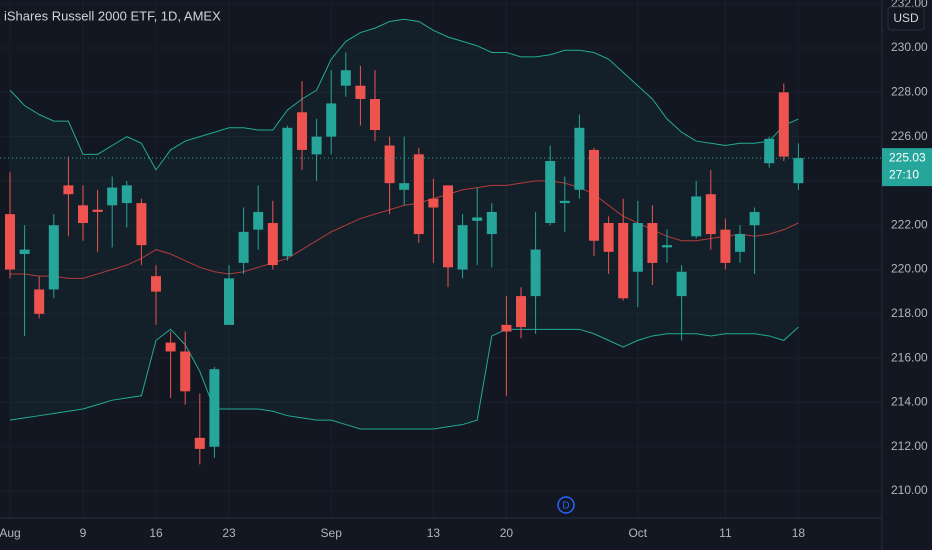 The height and width of the screenshot is (550, 932). Describe the element at coordinates (909, 92) in the screenshot. I see `y-tick-label: 228.00` at that location.